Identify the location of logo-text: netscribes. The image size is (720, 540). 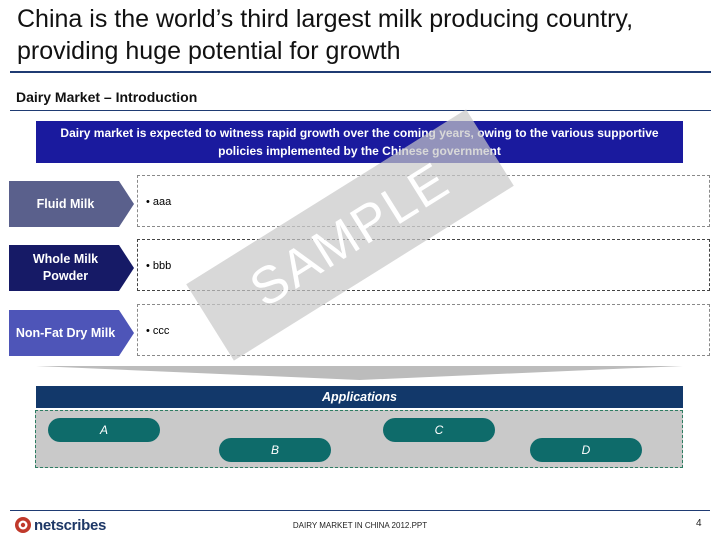
(70, 525).